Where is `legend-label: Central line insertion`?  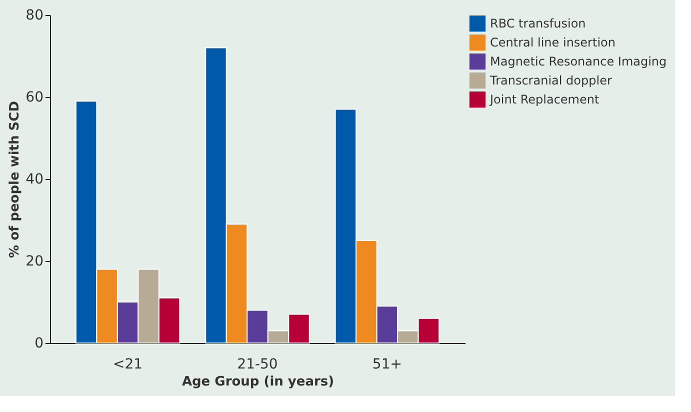
legend-label: Central line insertion is located at coordinates (553, 43).